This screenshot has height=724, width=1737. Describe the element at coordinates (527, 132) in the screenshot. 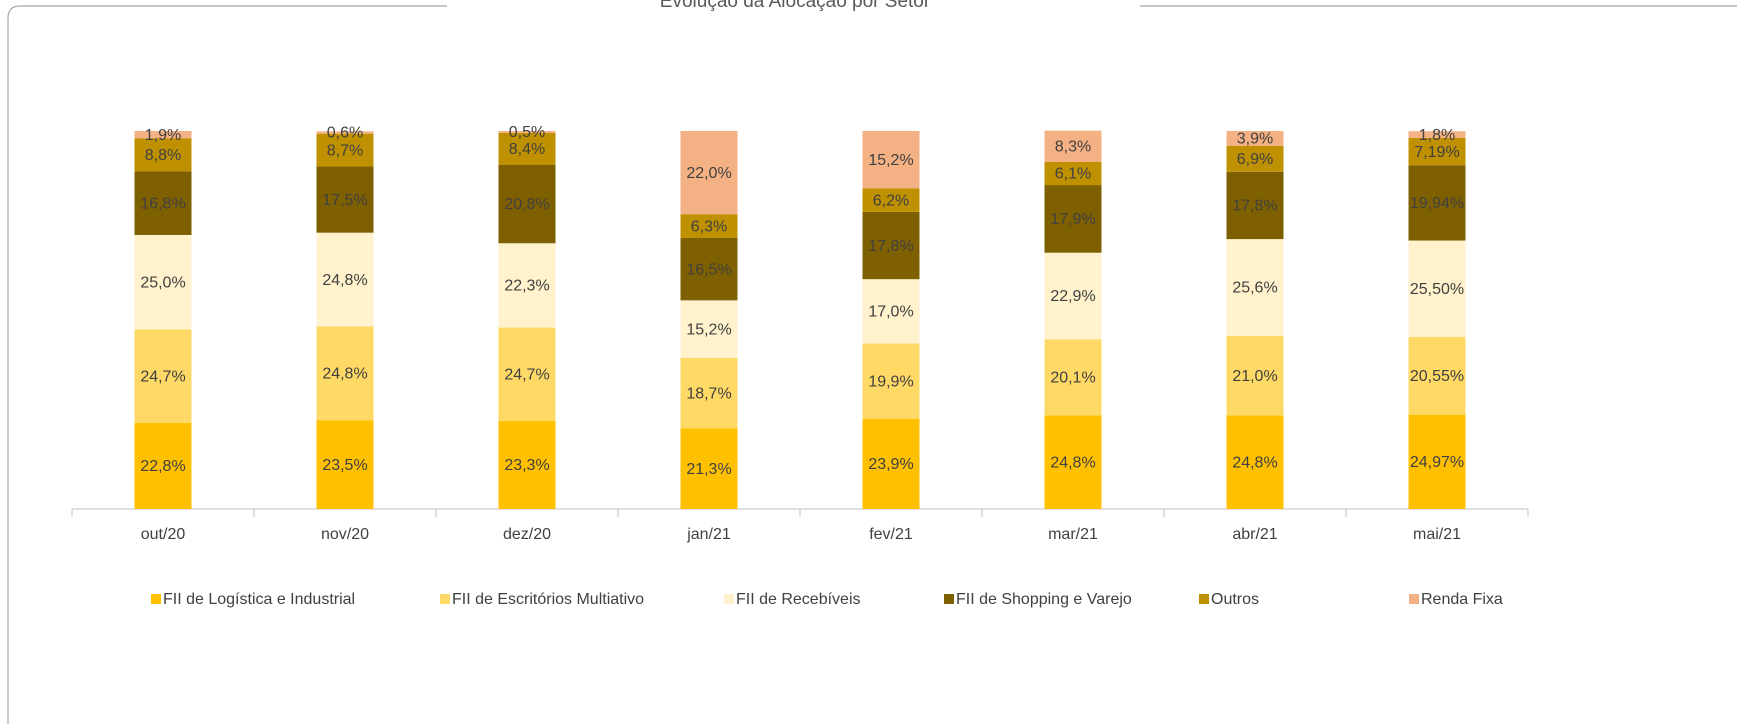

I see `value-label: 0,5%` at that location.